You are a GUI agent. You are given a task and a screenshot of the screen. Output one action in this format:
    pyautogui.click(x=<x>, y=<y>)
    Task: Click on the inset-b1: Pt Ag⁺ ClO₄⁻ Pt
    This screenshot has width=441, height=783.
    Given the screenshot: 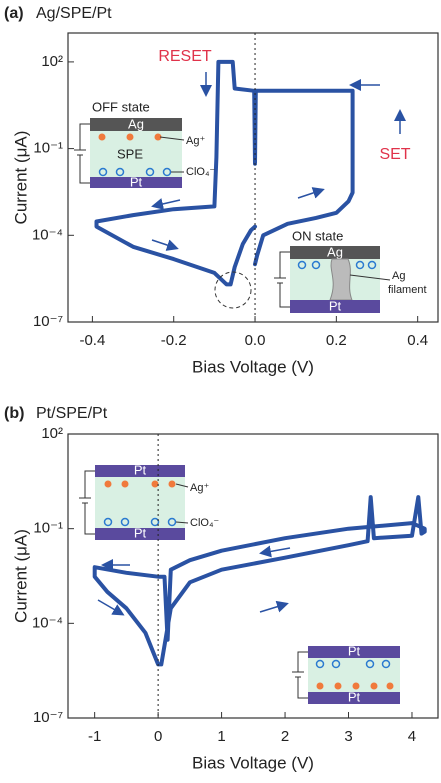 What is the action you would take?
    pyautogui.click(x=149, y=501)
    